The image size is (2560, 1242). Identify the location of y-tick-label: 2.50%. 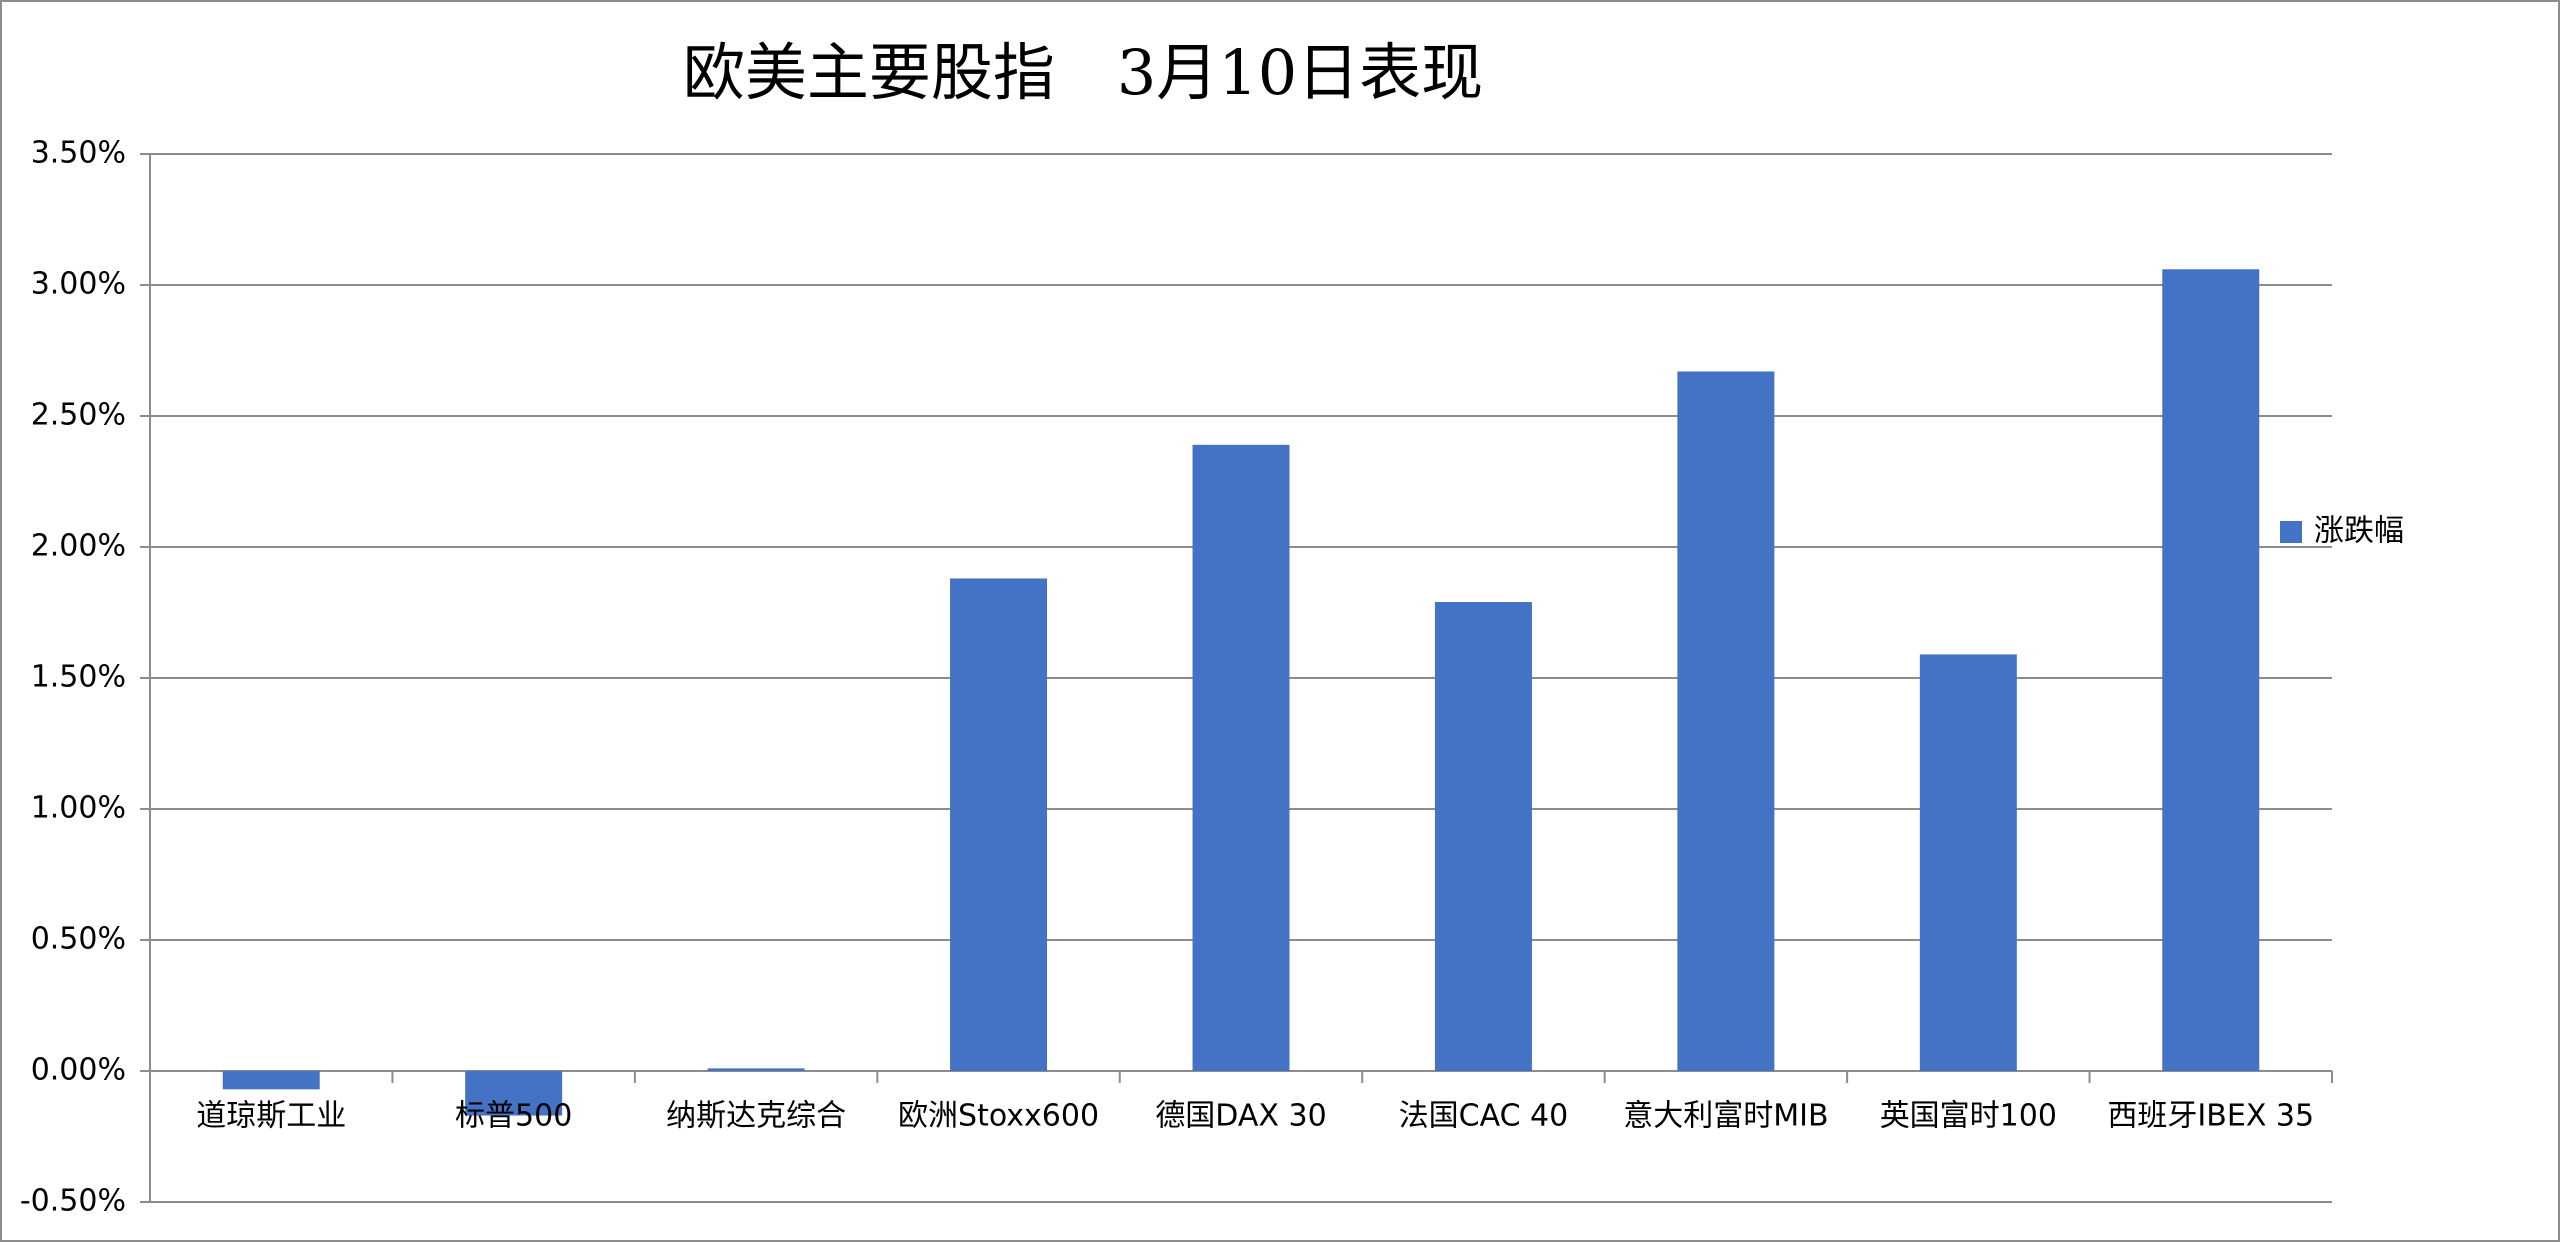
(78, 415).